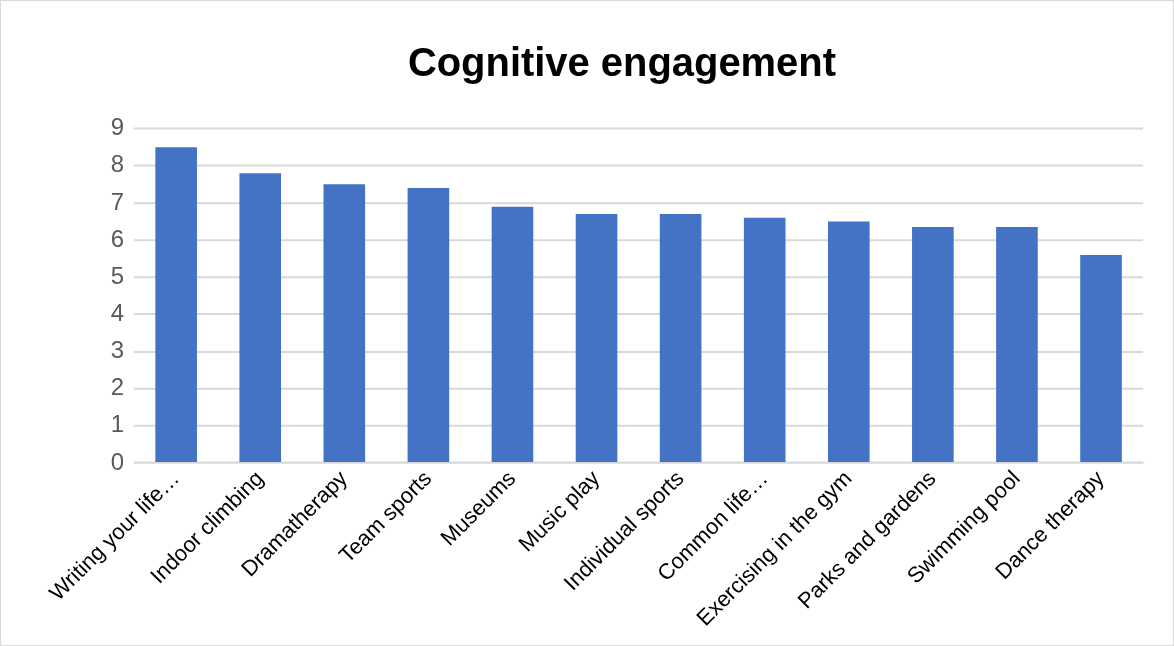 The image size is (1174, 646). What do you see at coordinates (621, 61) in the screenshot?
I see `chart-title: Cognitive engagement` at bounding box center [621, 61].